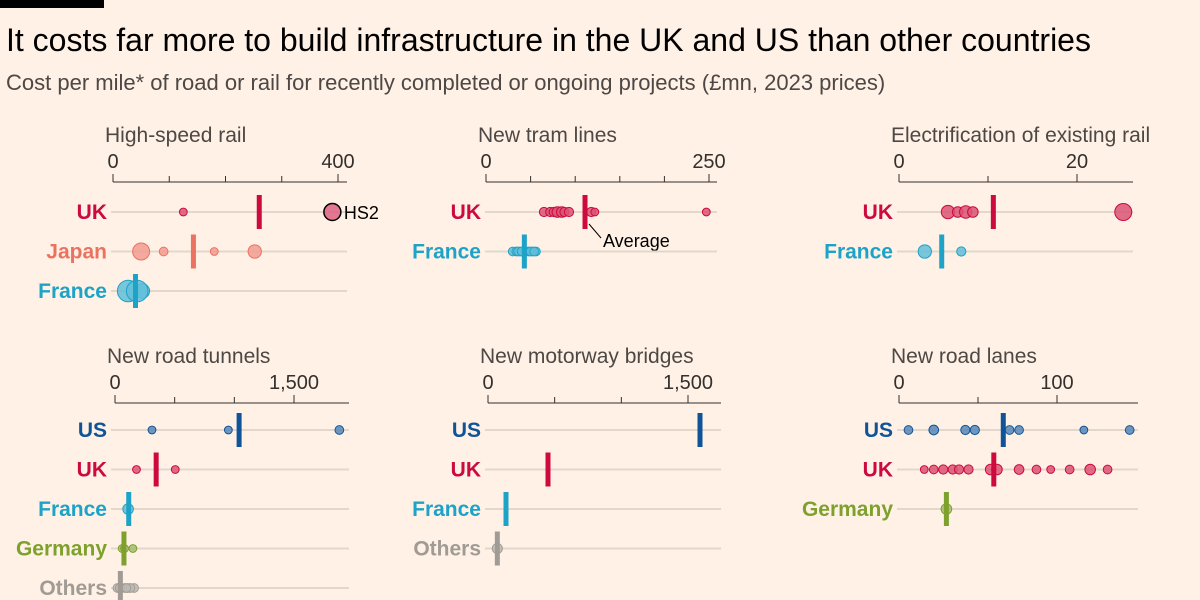 The image size is (1200, 600). I want to click on tick-label: 400, so click(337, 162).